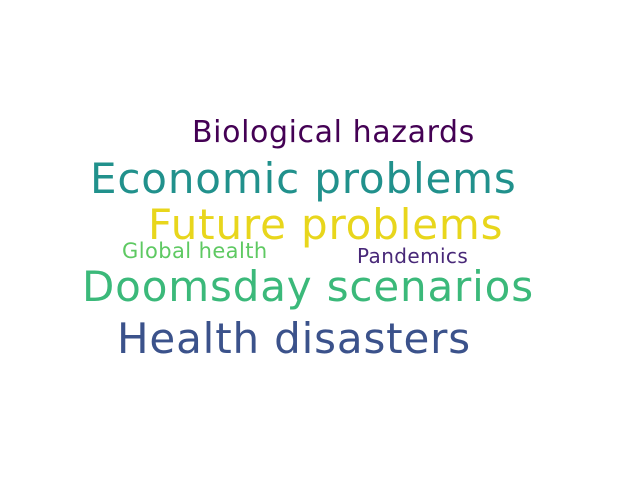 This screenshot has width=640, height=480. I want to click on word-future-problems: Future problems, so click(326, 224).